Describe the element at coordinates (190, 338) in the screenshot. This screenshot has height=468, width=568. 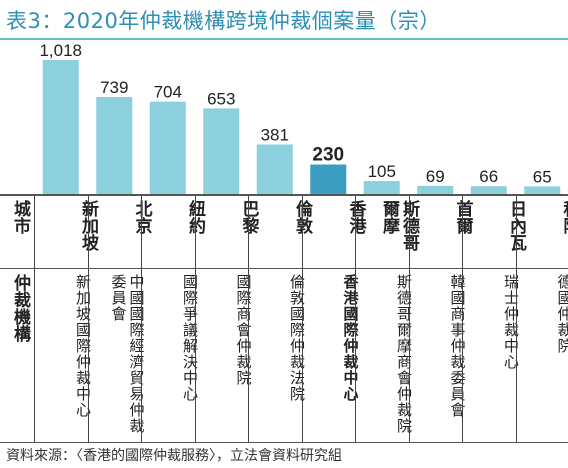
I see `organization-cell: 國際爭議解決中心` at that location.